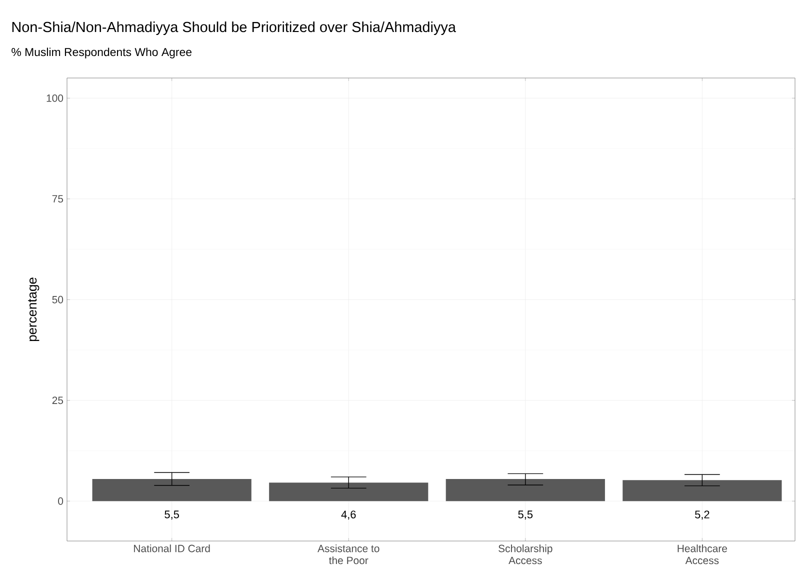  Describe the element at coordinates (34, 310) in the screenshot. I see `y-axis-title: percentage` at that location.